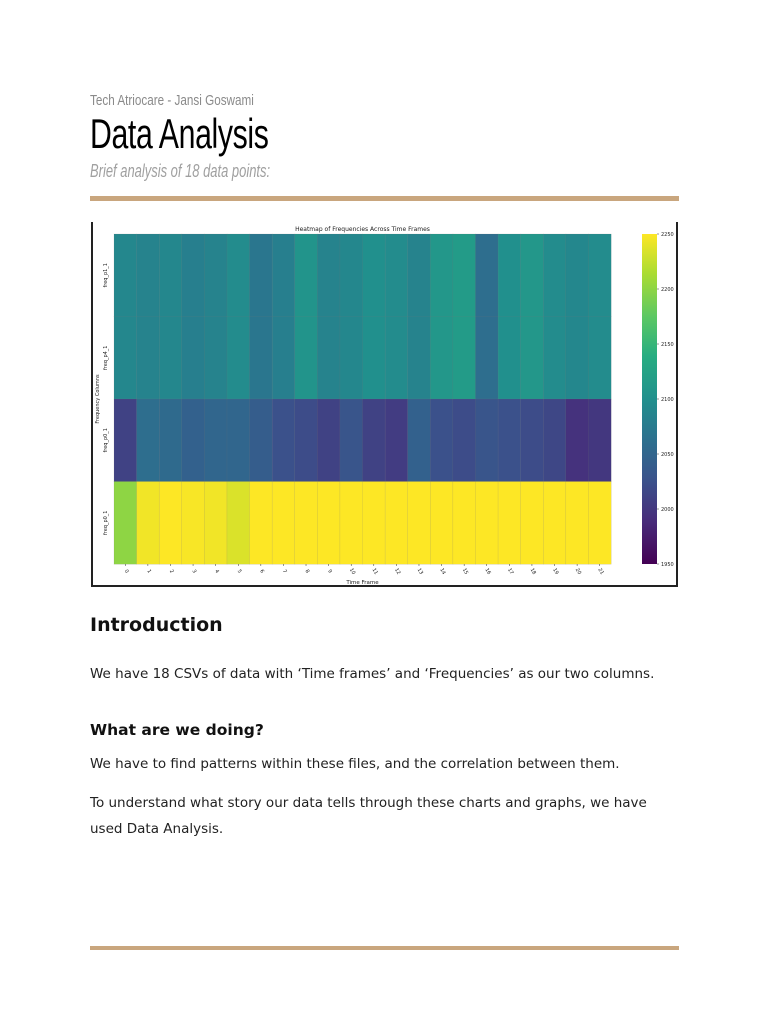 The height and width of the screenshot is (1024, 768). I want to click on x-tick-label: 19, so click(555, 571).